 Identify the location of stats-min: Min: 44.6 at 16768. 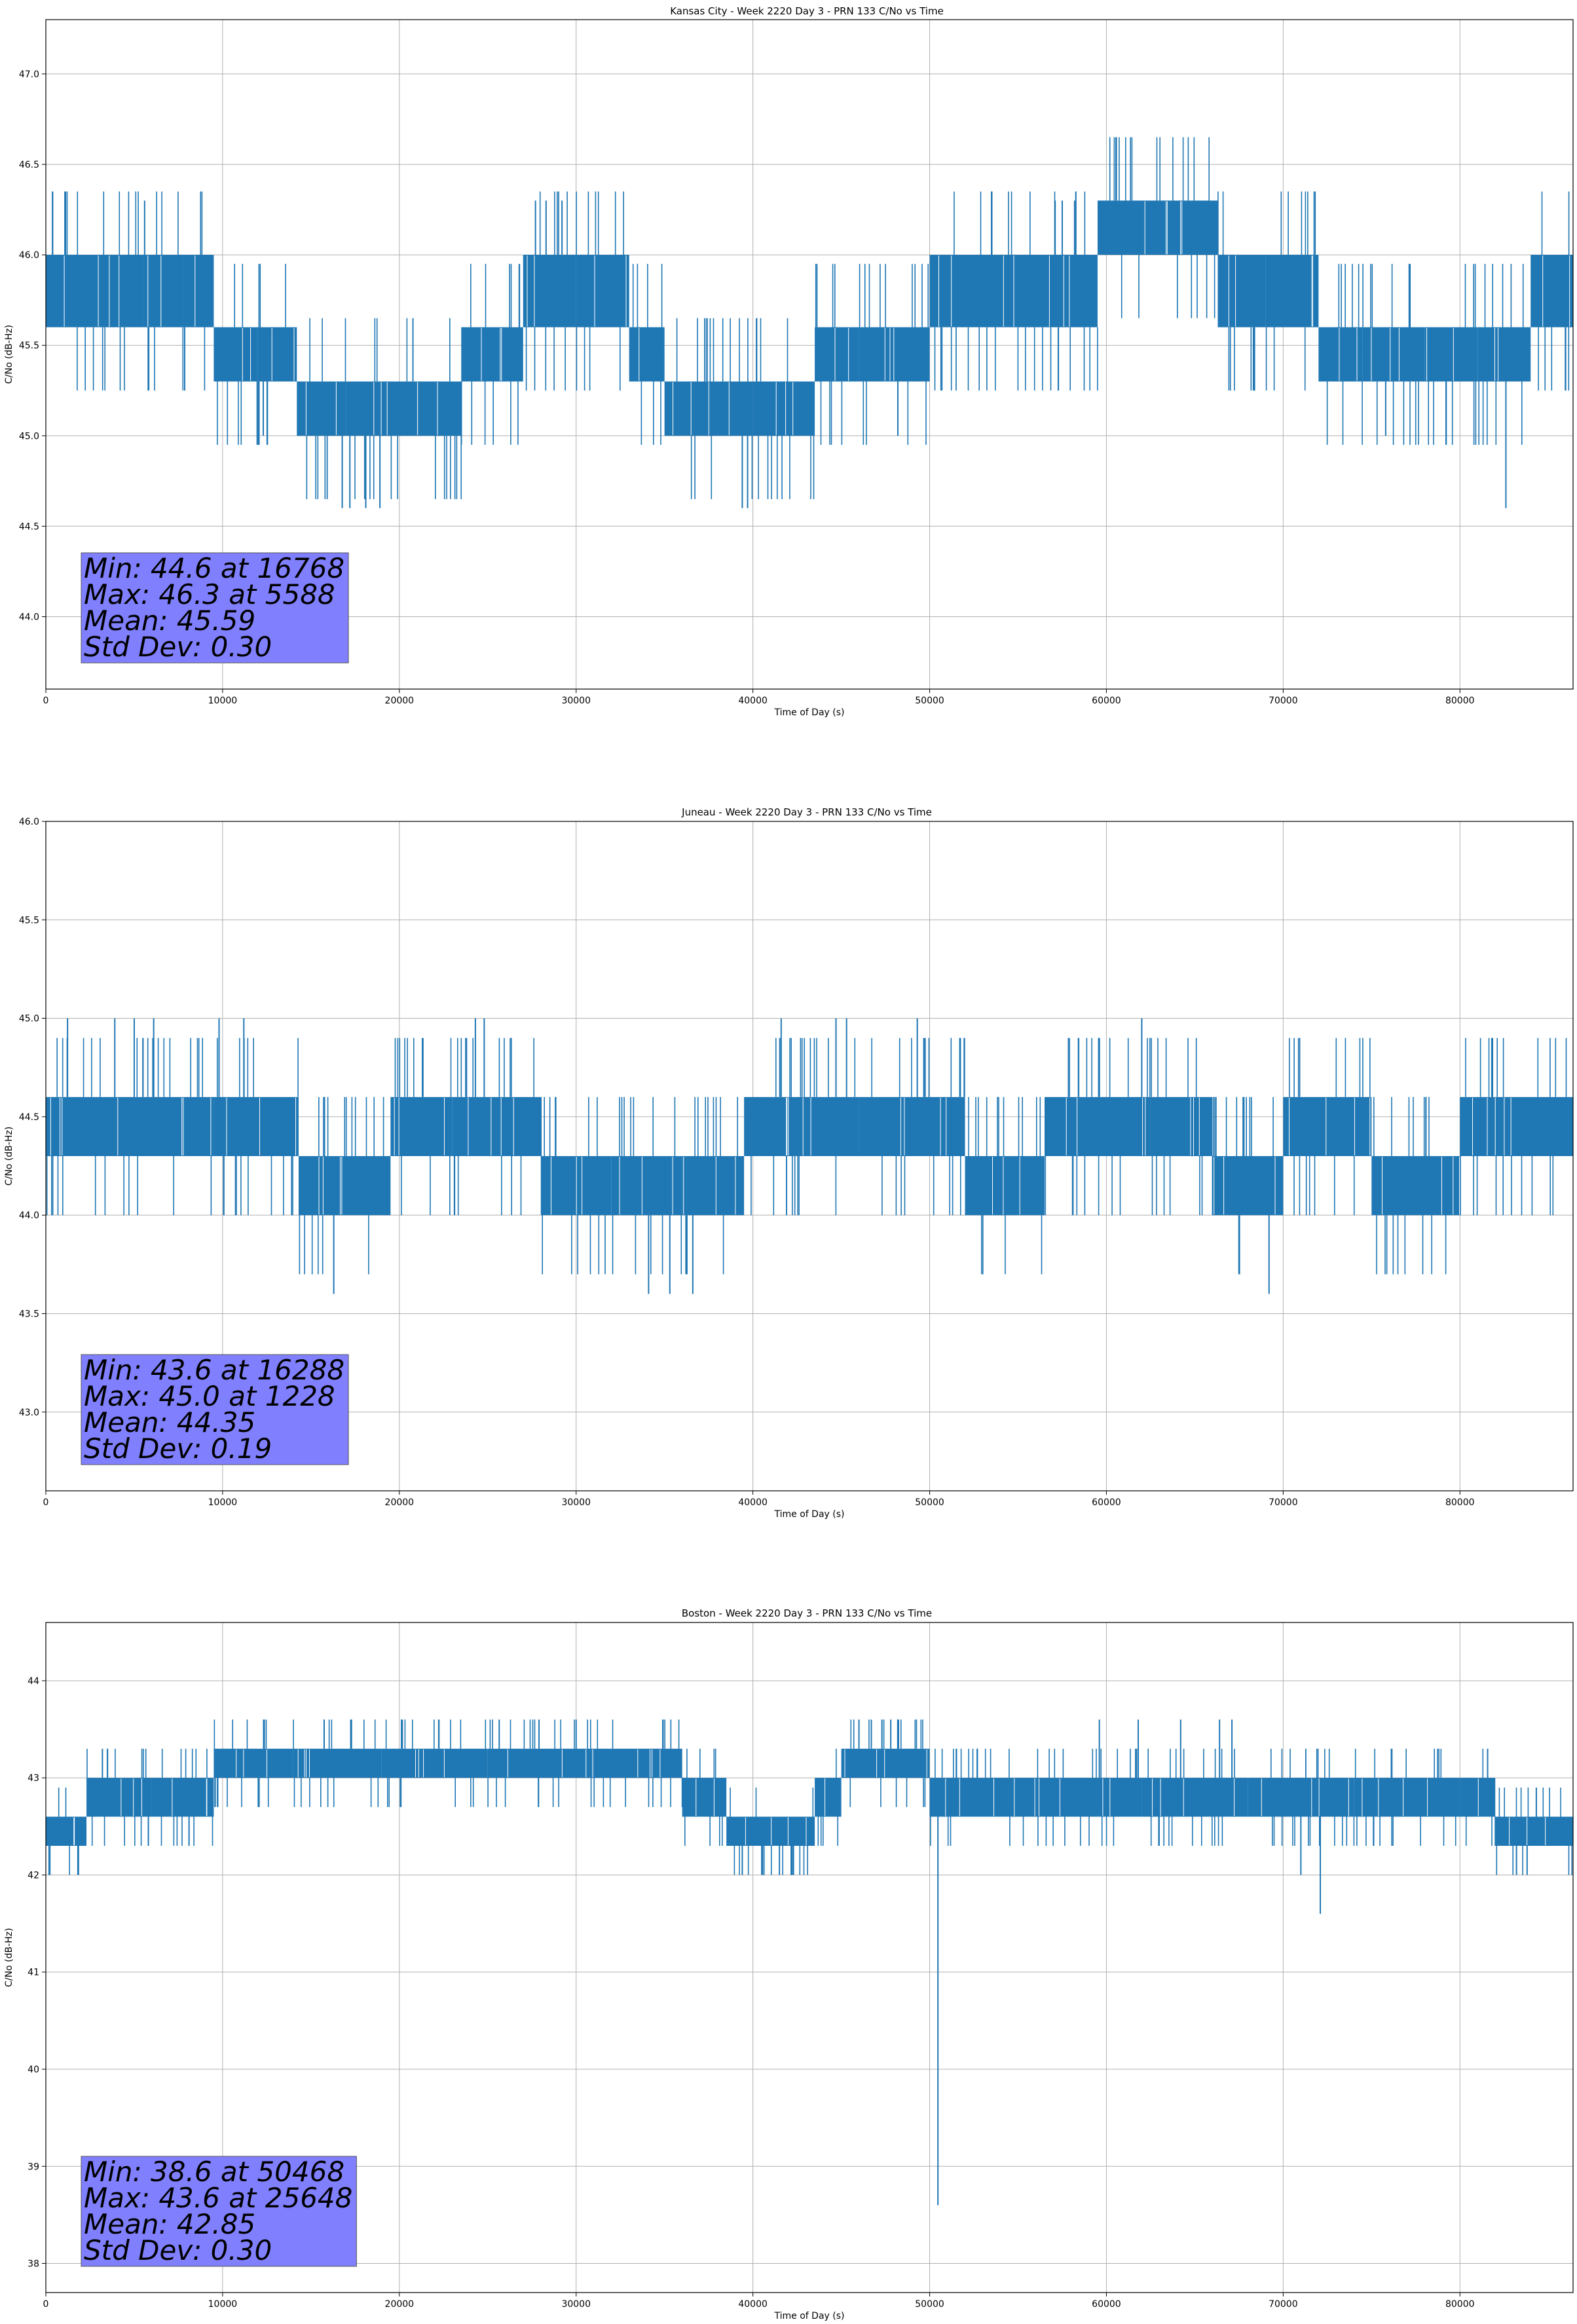
(214, 568).